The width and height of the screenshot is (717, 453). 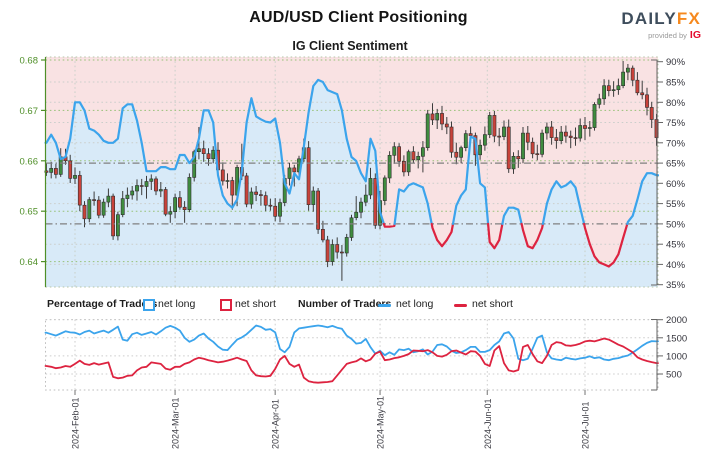 What do you see at coordinates (384, 305) in the screenshot?
I see `net-long-line-swatch` at bounding box center [384, 305].